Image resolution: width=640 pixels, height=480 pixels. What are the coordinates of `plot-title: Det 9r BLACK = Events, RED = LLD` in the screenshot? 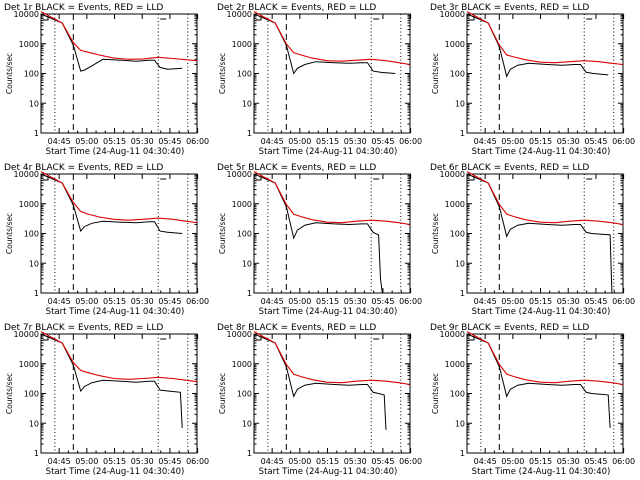 It's located at (509, 328).